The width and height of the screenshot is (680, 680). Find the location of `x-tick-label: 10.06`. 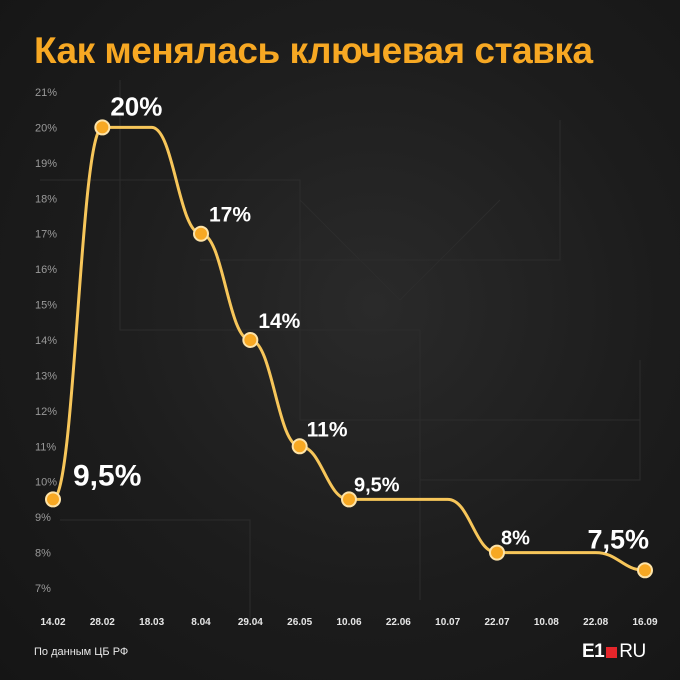

x-tick-label: 10.06 is located at coordinates (348, 622).